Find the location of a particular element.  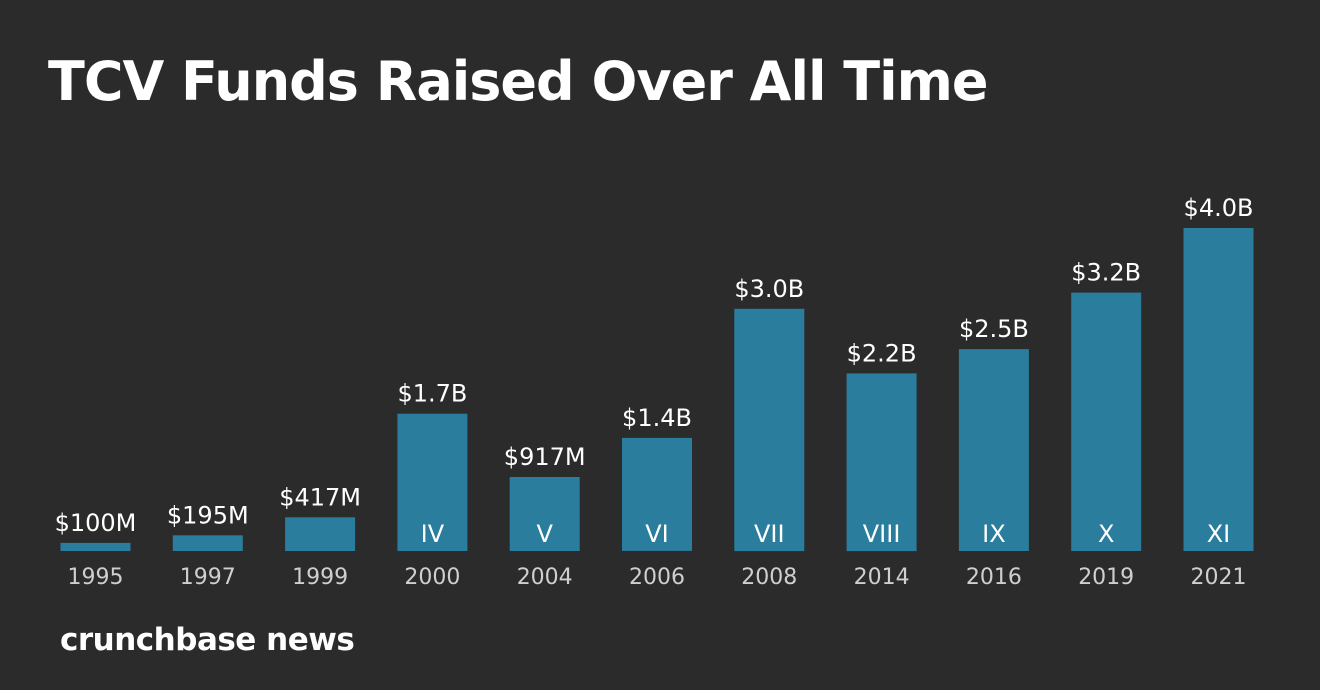

value-label-1999: $417M is located at coordinates (320, 497).